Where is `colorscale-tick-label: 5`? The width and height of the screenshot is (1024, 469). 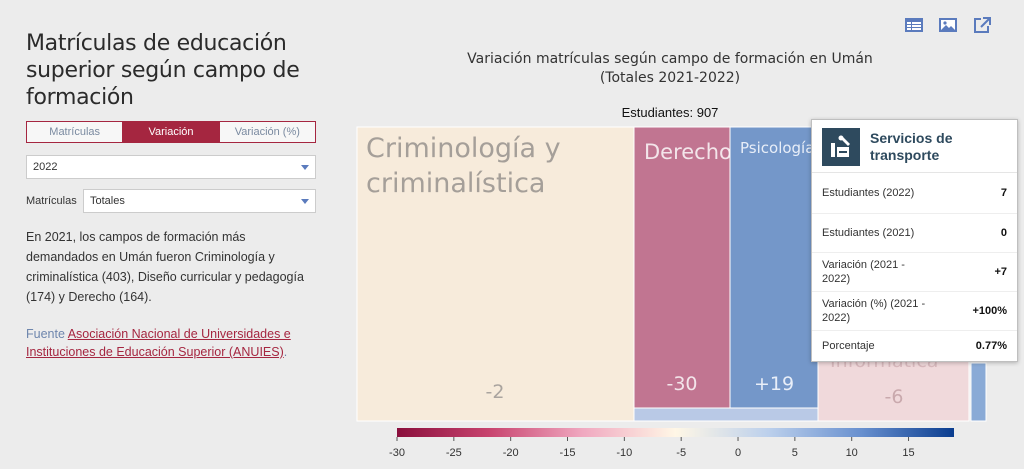 colorscale-tick-label: 5 is located at coordinates (795, 453).